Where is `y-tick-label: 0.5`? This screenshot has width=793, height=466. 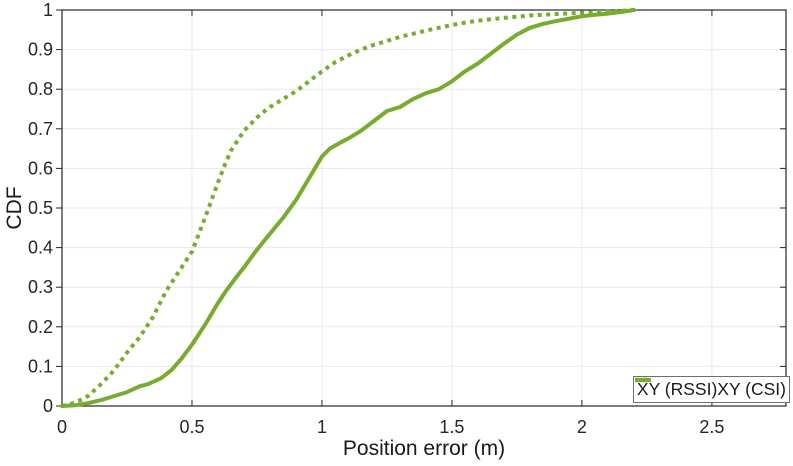 y-tick-label: 0.5 is located at coordinates (40, 208).